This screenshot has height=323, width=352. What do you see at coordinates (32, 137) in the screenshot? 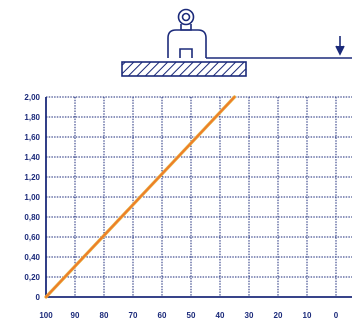
I see `y-tick-label: 1,60` at bounding box center [32, 137].